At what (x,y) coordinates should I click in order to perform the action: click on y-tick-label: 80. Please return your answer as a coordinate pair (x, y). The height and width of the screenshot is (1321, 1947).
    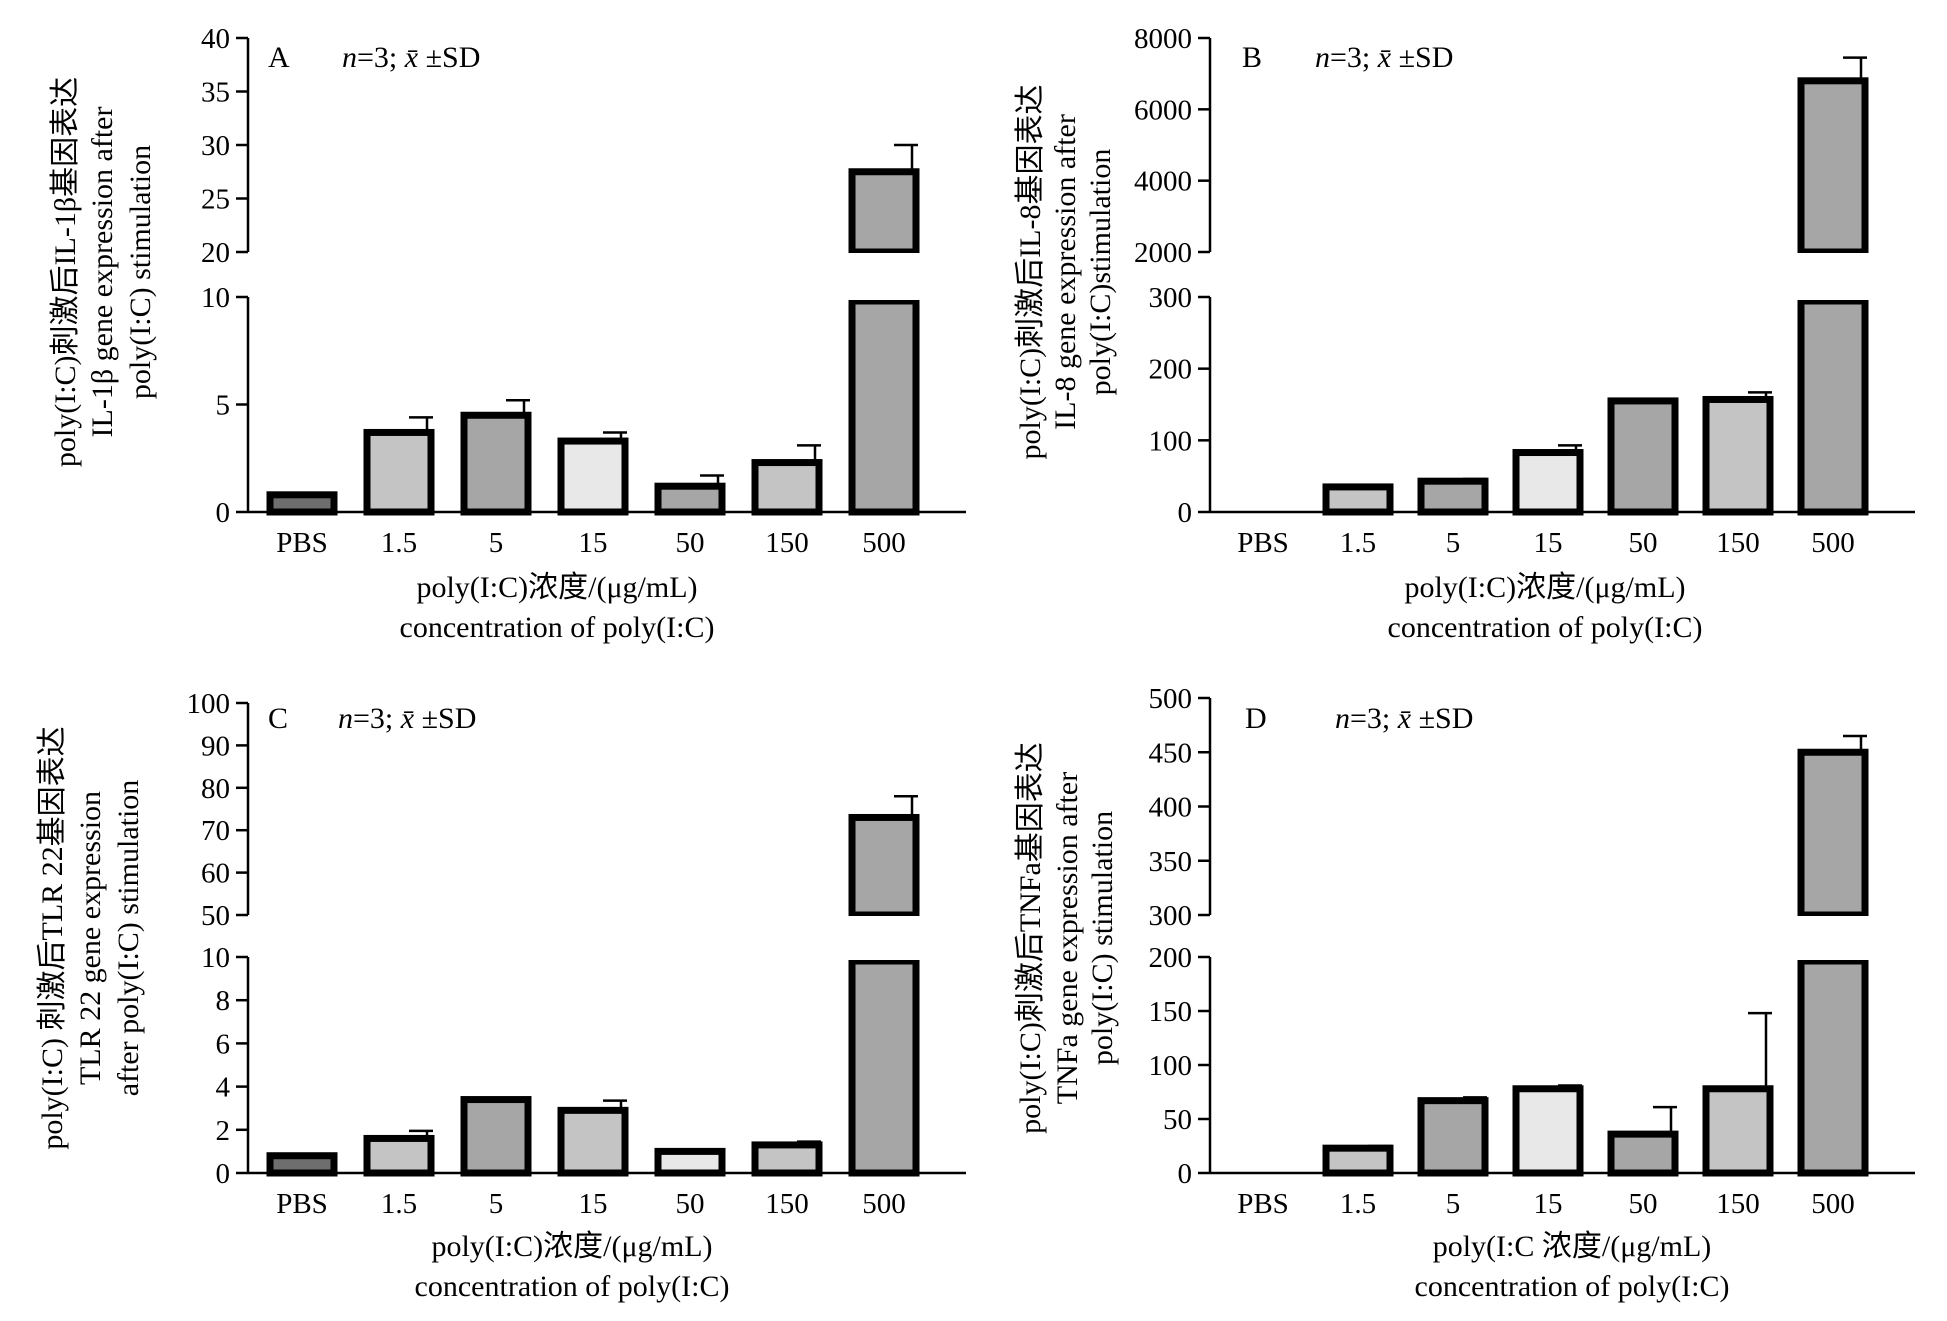
    Looking at the image, I should click on (215, 789).